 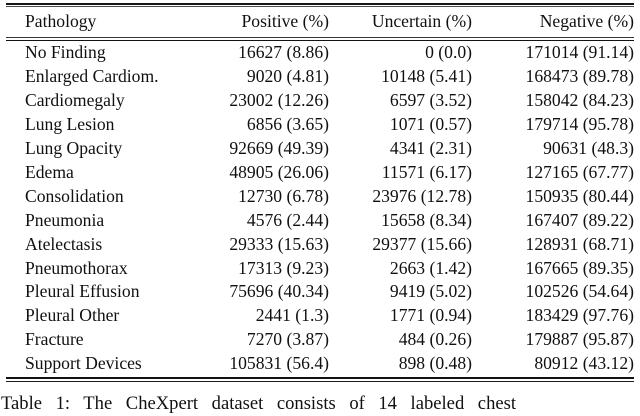 I want to click on negative-cell: 158042 (84.23), so click(x=579, y=99).